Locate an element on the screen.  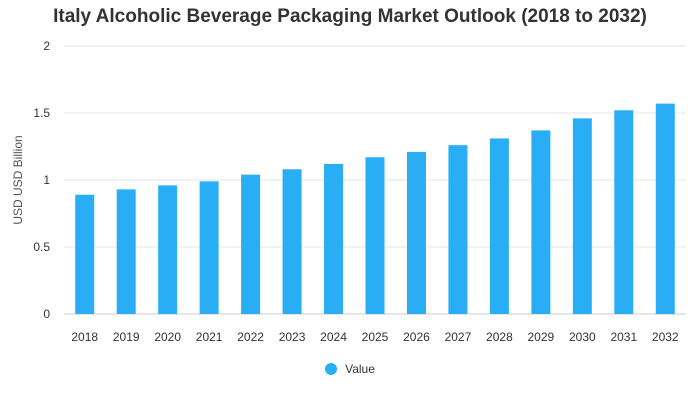
legend: Value is located at coordinates (350, 369).